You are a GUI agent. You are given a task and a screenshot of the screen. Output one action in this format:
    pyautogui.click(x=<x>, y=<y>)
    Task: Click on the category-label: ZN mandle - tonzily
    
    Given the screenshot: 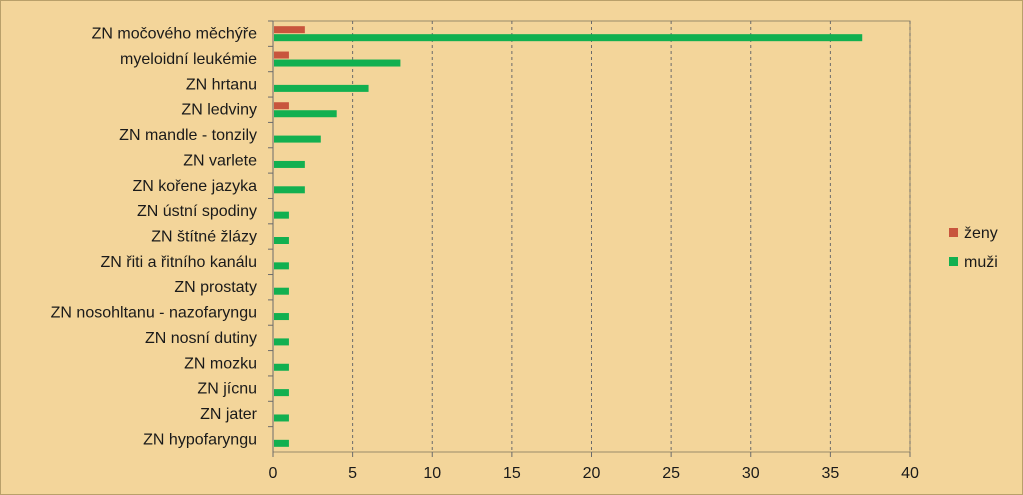 What is the action you would take?
    pyautogui.click(x=188, y=135)
    